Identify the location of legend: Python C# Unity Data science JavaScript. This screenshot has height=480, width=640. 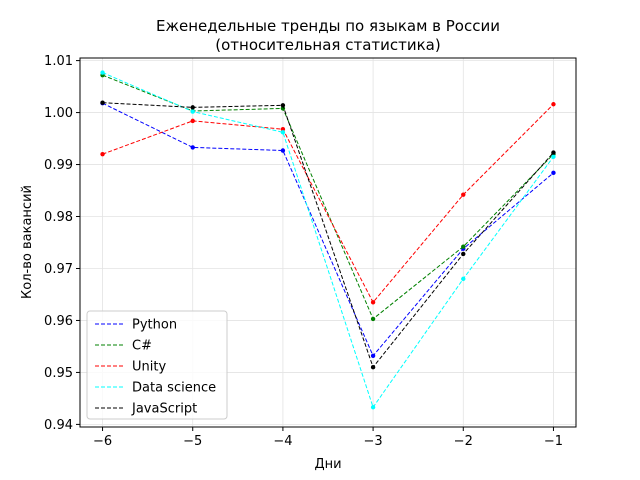
(157, 365).